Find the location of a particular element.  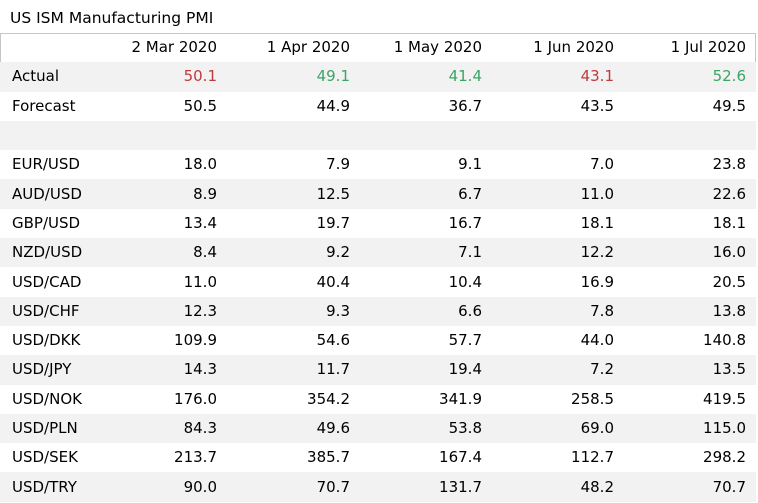

pair-value: 19.4 is located at coordinates (421, 370).